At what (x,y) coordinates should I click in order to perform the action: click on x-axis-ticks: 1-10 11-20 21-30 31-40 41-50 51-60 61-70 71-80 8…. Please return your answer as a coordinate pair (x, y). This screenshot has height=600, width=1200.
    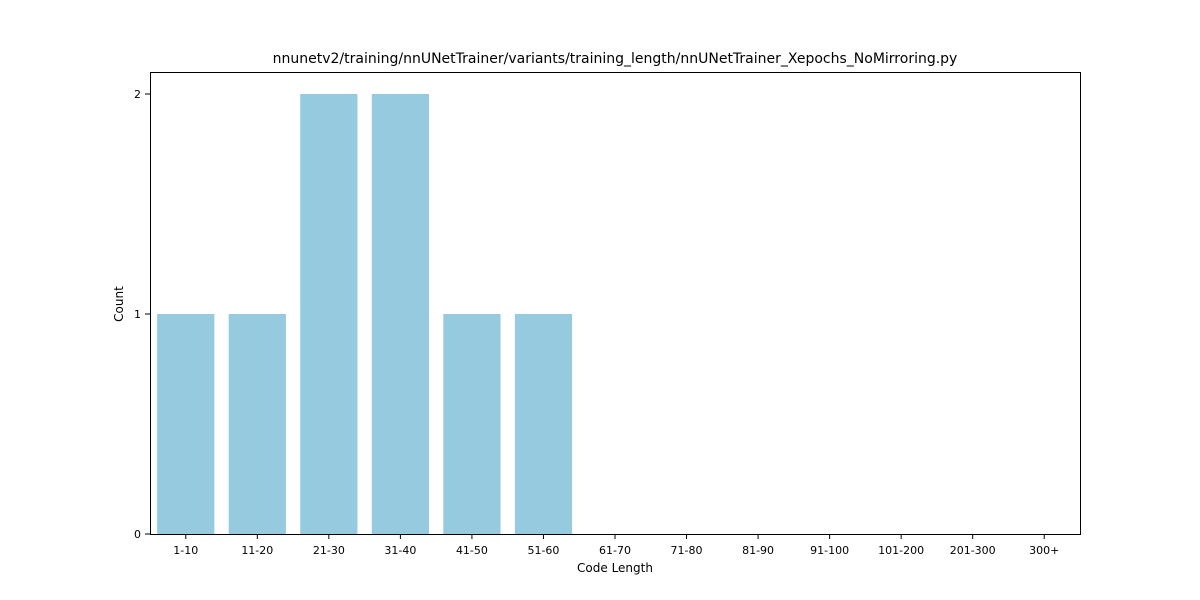
    Looking at the image, I should click on (616, 545).